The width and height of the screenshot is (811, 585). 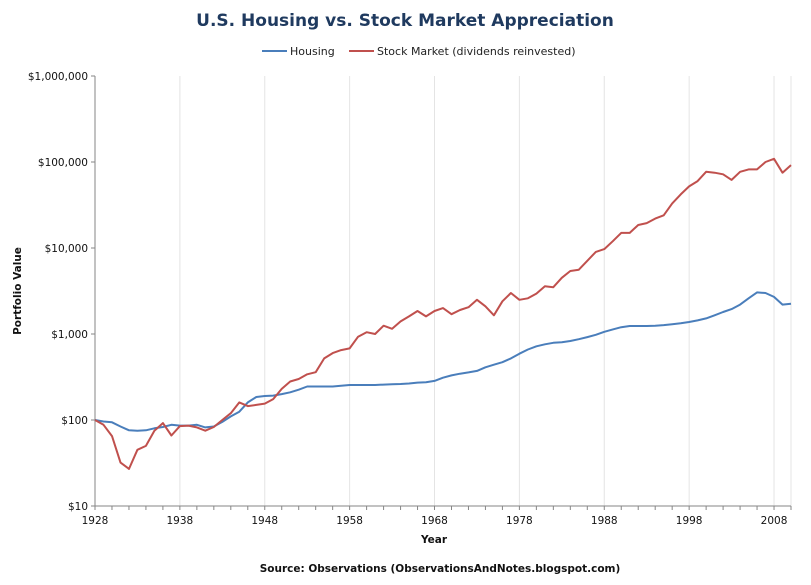 What do you see at coordinates (61, 292) in the screenshot?
I see `y-axis-ticks: $10 $100 $1,000 $10,000 $100,000 $1,000,000` at bounding box center [61, 292].